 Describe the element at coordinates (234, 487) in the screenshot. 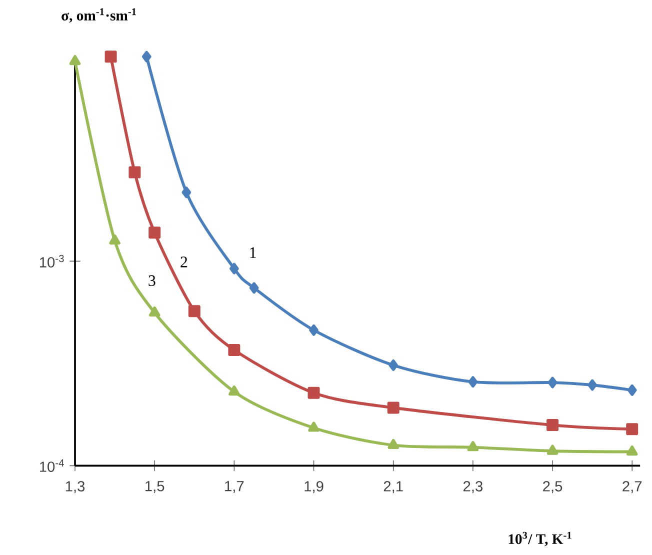

I see `x-tick-label: 1,7` at that location.